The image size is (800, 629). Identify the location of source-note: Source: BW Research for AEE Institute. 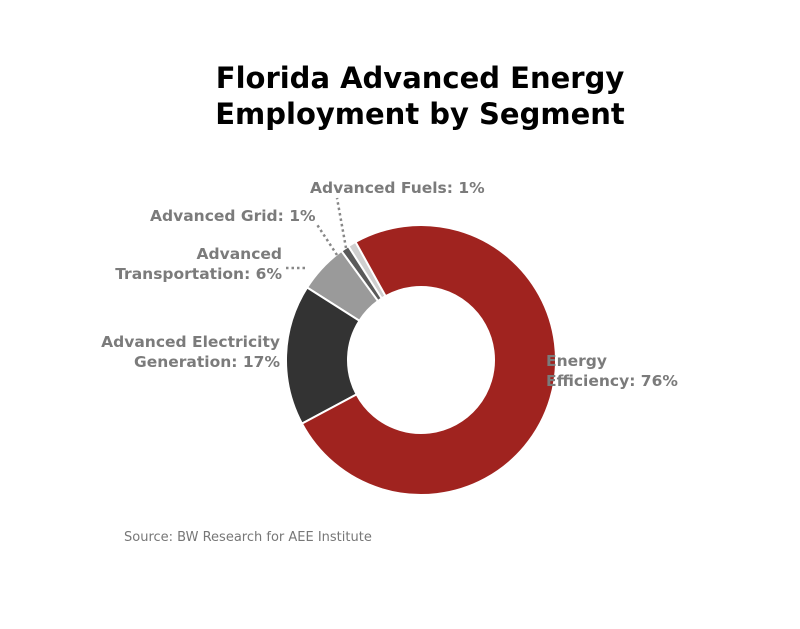
(248, 537).